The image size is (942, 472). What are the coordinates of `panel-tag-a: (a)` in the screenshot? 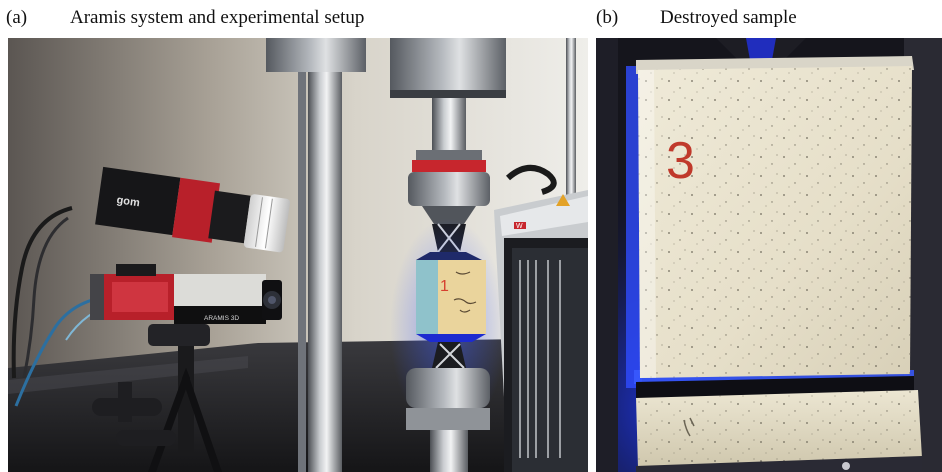 It's located at (17, 17).